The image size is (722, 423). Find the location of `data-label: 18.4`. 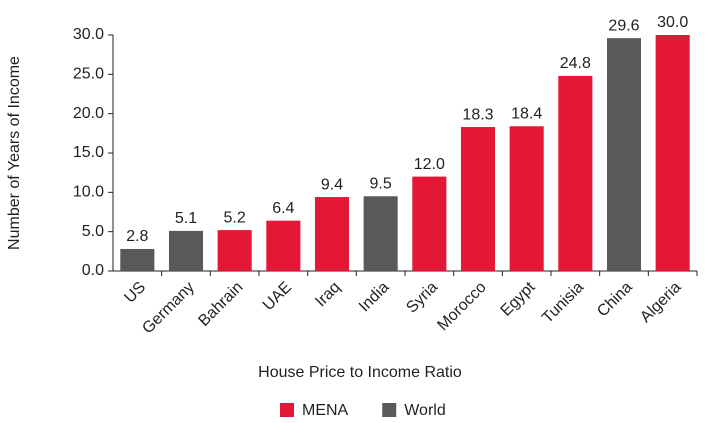

data-label: 18.4 is located at coordinates (526, 113).